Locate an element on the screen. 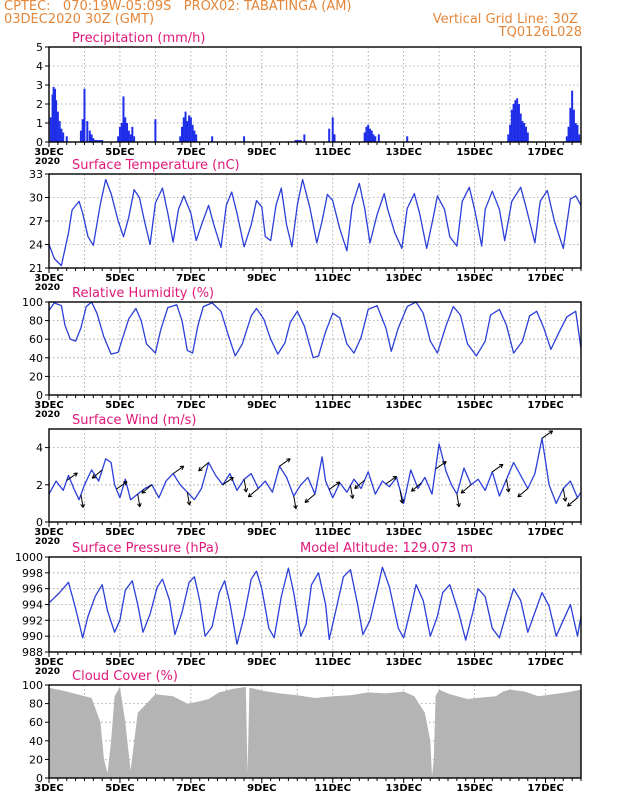 The height and width of the screenshot is (800, 618). cloud-cover-area is located at coordinates (315, 732).